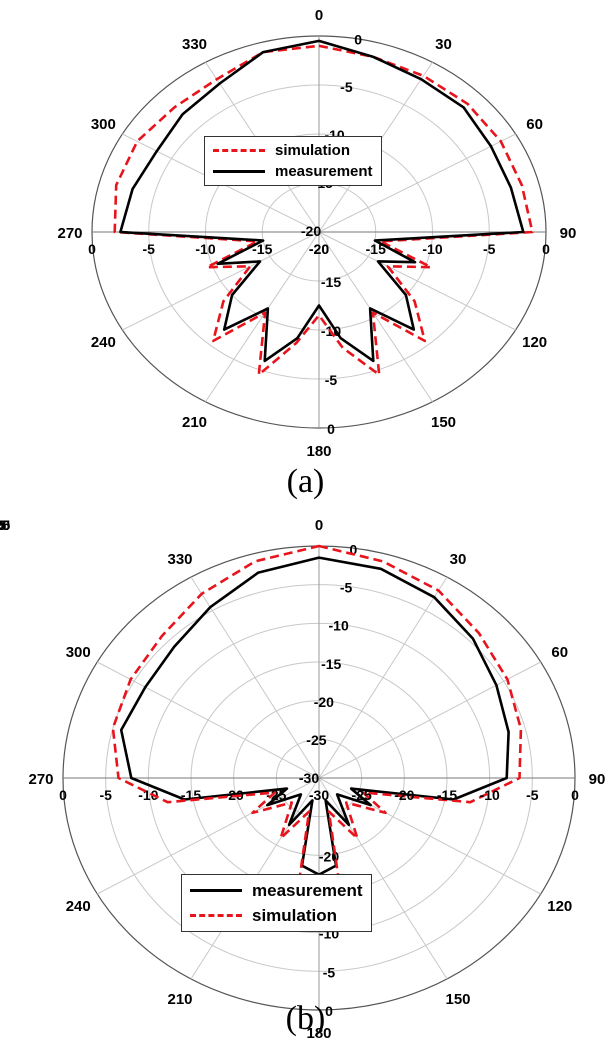  I want to click on legend-a-entry-simulation: simulation, so click(293, 150).